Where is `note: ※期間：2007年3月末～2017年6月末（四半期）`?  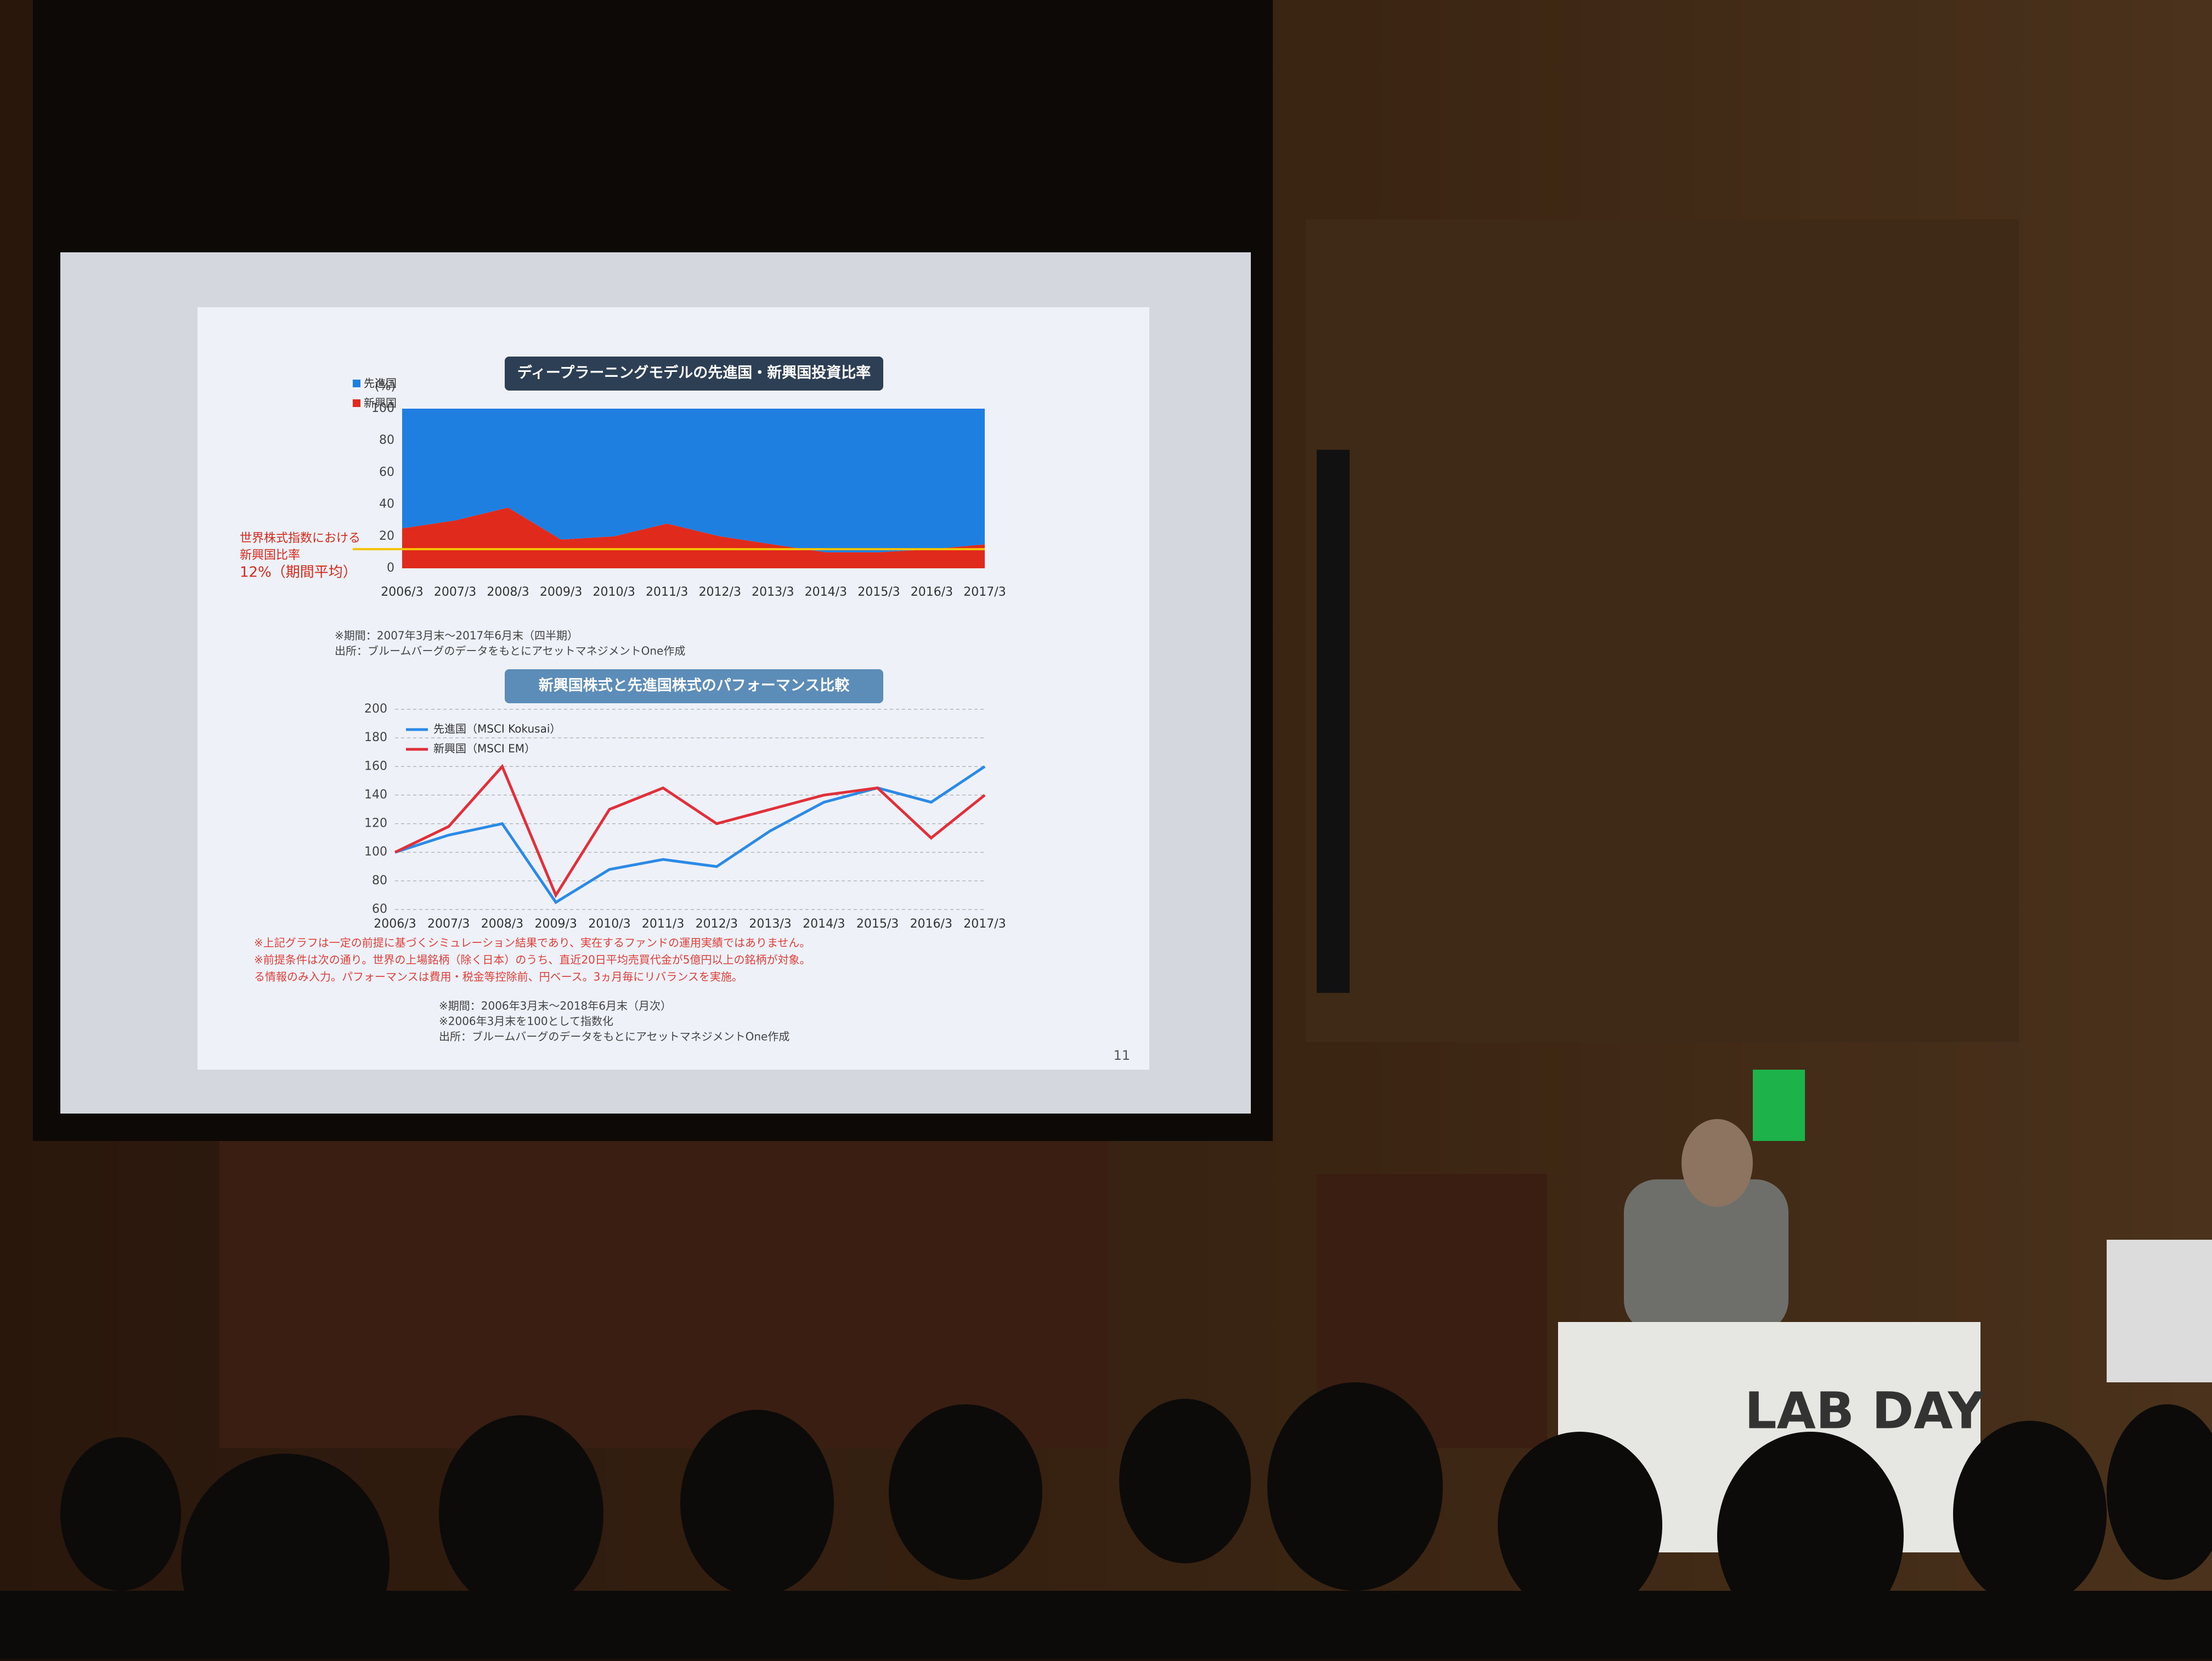 note: ※期間：2007年3月末～2017年6月末（四半期） is located at coordinates (456, 635).